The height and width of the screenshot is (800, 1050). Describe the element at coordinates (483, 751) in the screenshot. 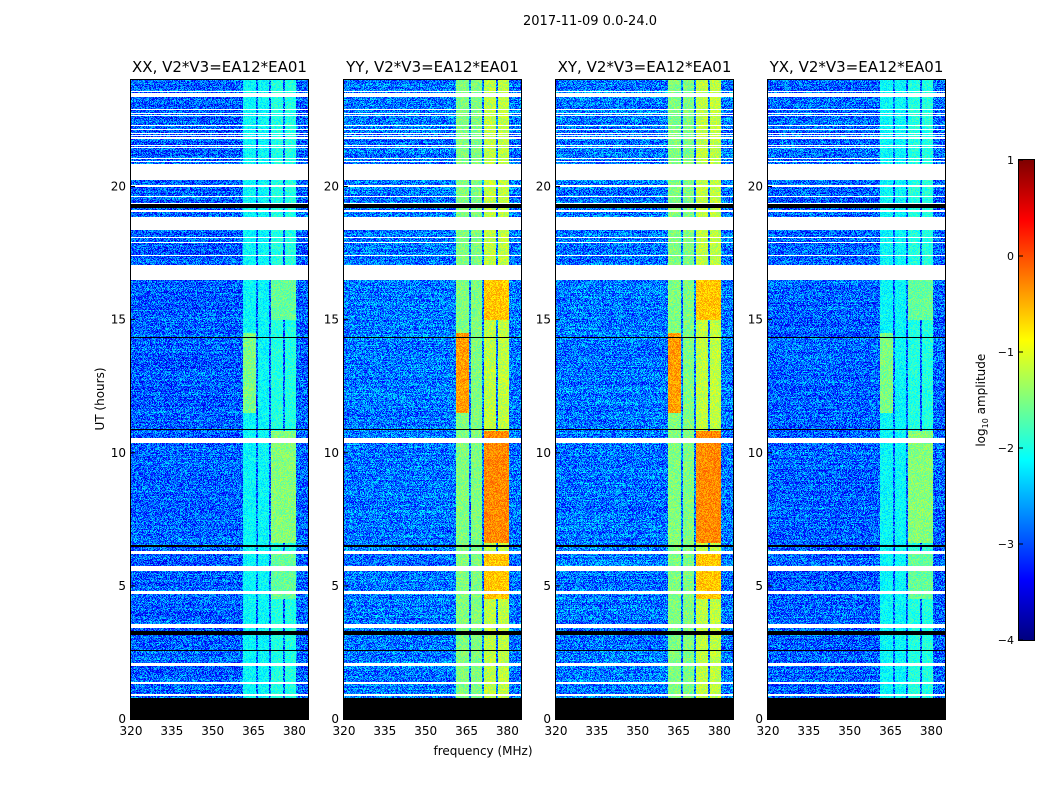

I see `x-axis-label: frequency (MHz)` at that location.